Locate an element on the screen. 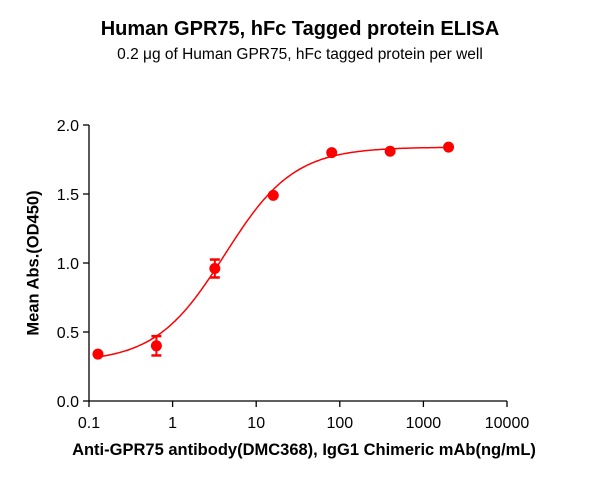 This screenshot has height=482, width=600. x-tick-label: 1 is located at coordinates (172, 423).